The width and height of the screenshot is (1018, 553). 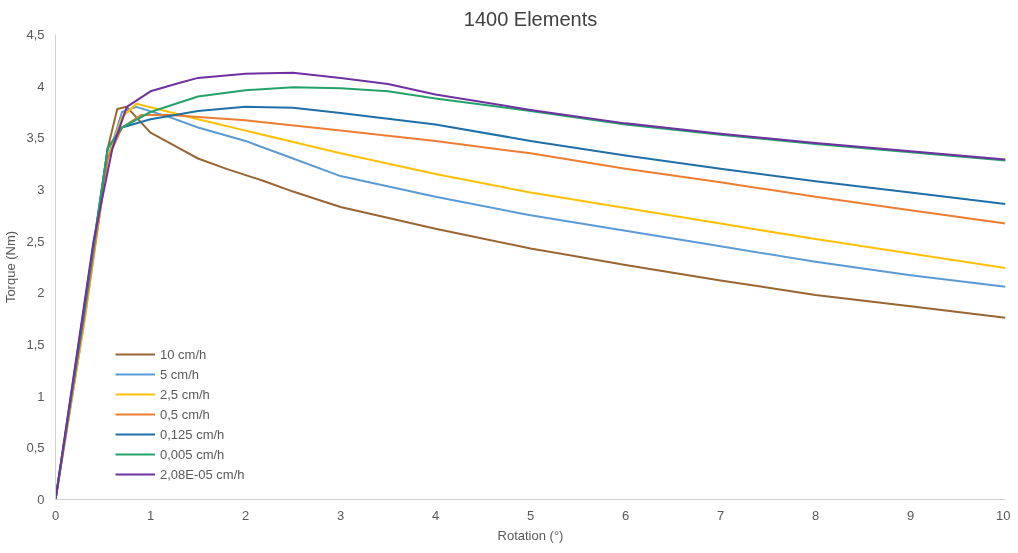 I want to click on y-tick-label: 2,5, so click(x=35, y=241).